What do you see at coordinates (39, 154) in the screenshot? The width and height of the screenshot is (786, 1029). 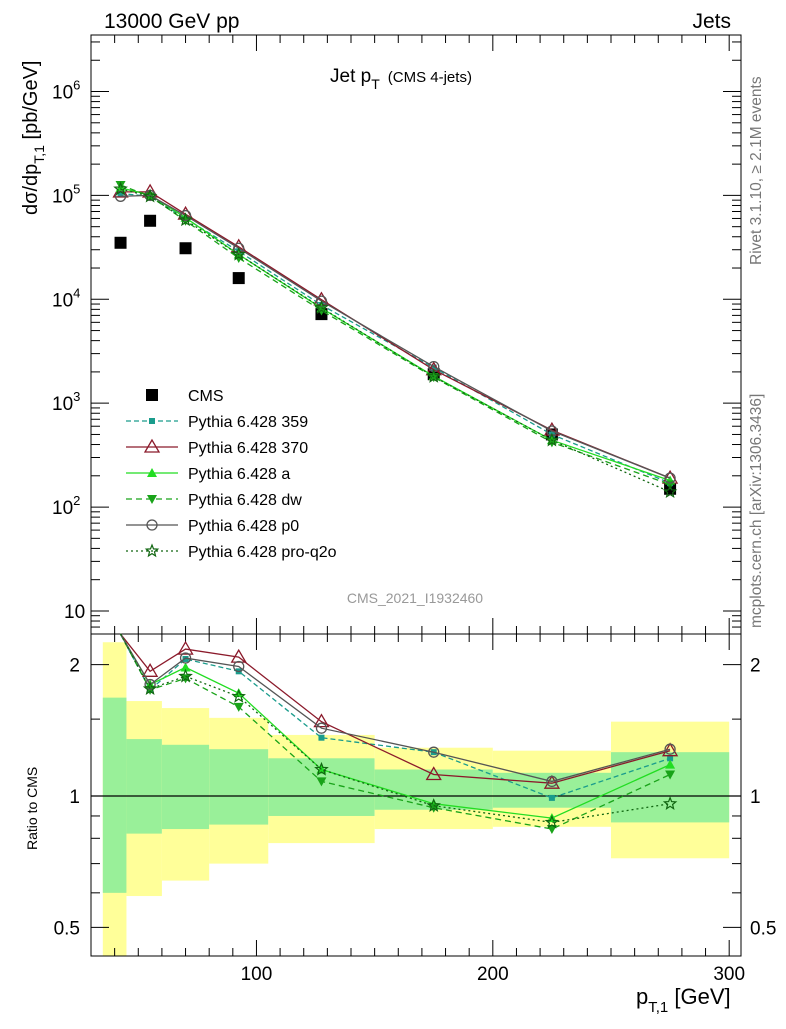 I see `y-axis-title-sub: T,1` at bounding box center [39, 154].